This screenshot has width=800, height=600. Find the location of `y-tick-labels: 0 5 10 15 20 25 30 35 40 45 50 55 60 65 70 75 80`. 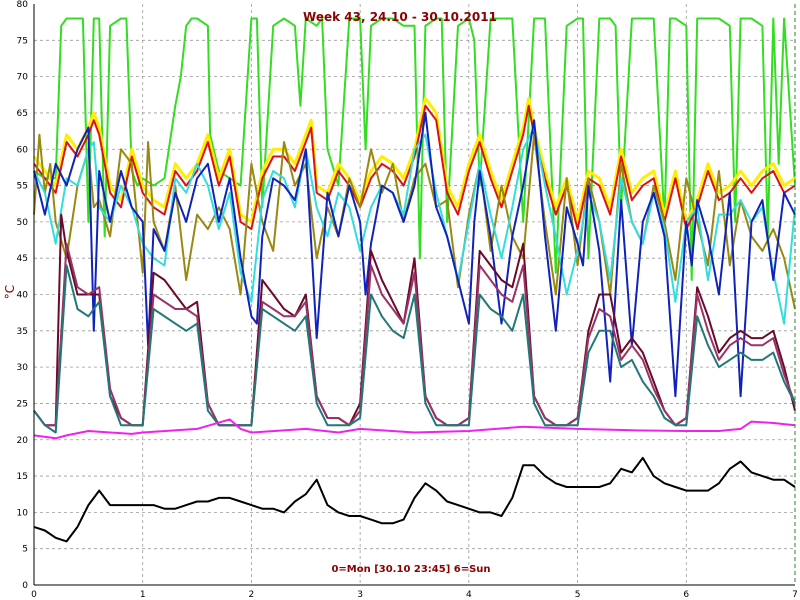

y-tick-labels: 0 5 10 15 20 25 30 35 40 45 50 55 60 65 70 75 80 is located at coordinates (23, 295).